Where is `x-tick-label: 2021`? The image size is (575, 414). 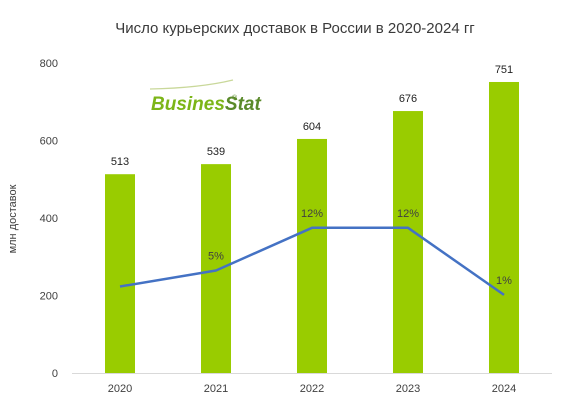 x-tick-label: 2021 is located at coordinates (216, 389).